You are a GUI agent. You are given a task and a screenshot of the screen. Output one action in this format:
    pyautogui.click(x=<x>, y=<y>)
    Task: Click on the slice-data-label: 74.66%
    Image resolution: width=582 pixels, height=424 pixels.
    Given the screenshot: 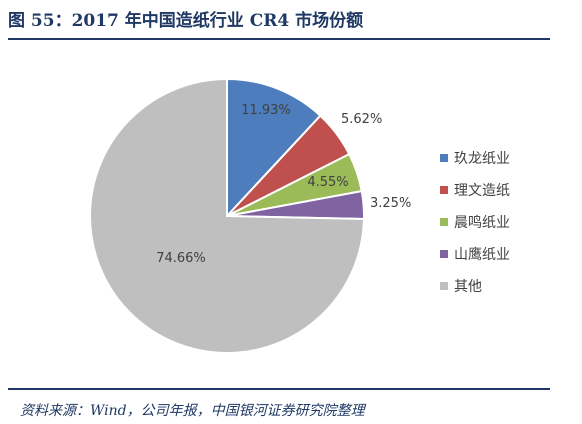 What is the action you would take?
    pyautogui.click(x=181, y=258)
    